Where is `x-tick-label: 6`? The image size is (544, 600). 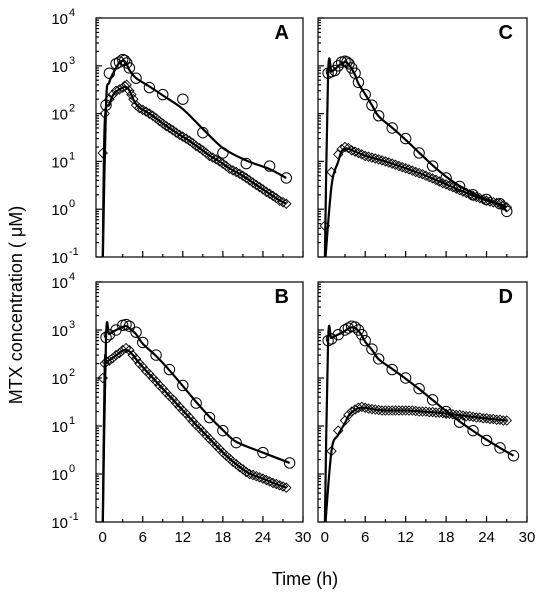
x-tick-label: 6 is located at coordinates (365, 537).